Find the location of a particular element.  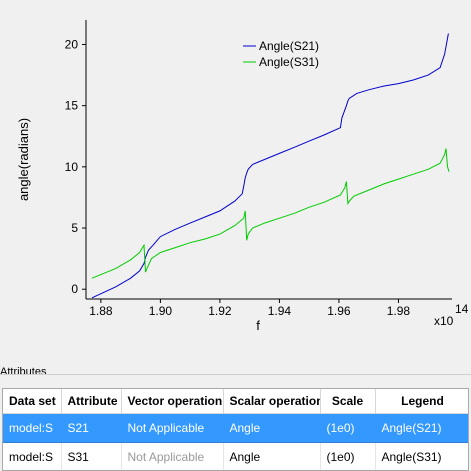

y-axis-title: angle(radians) is located at coordinates (23, 159).